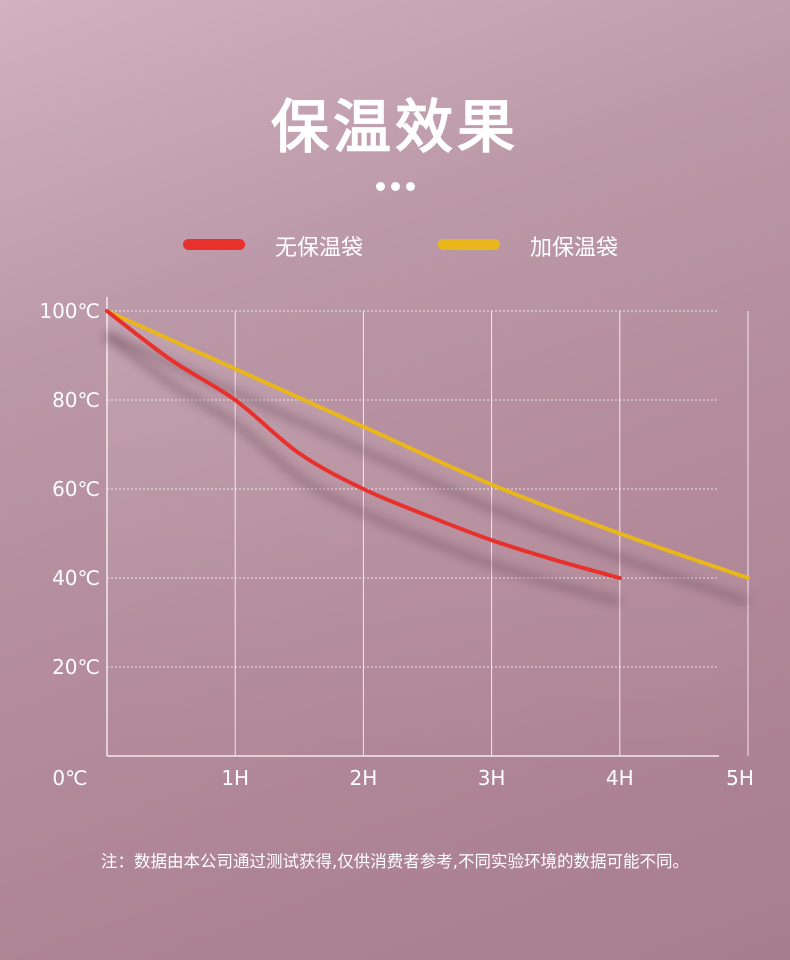 Image resolution: width=790 pixels, height=960 pixels. What do you see at coordinates (740, 778) in the screenshot?
I see `x-tick-label: 5H` at bounding box center [740, 778].